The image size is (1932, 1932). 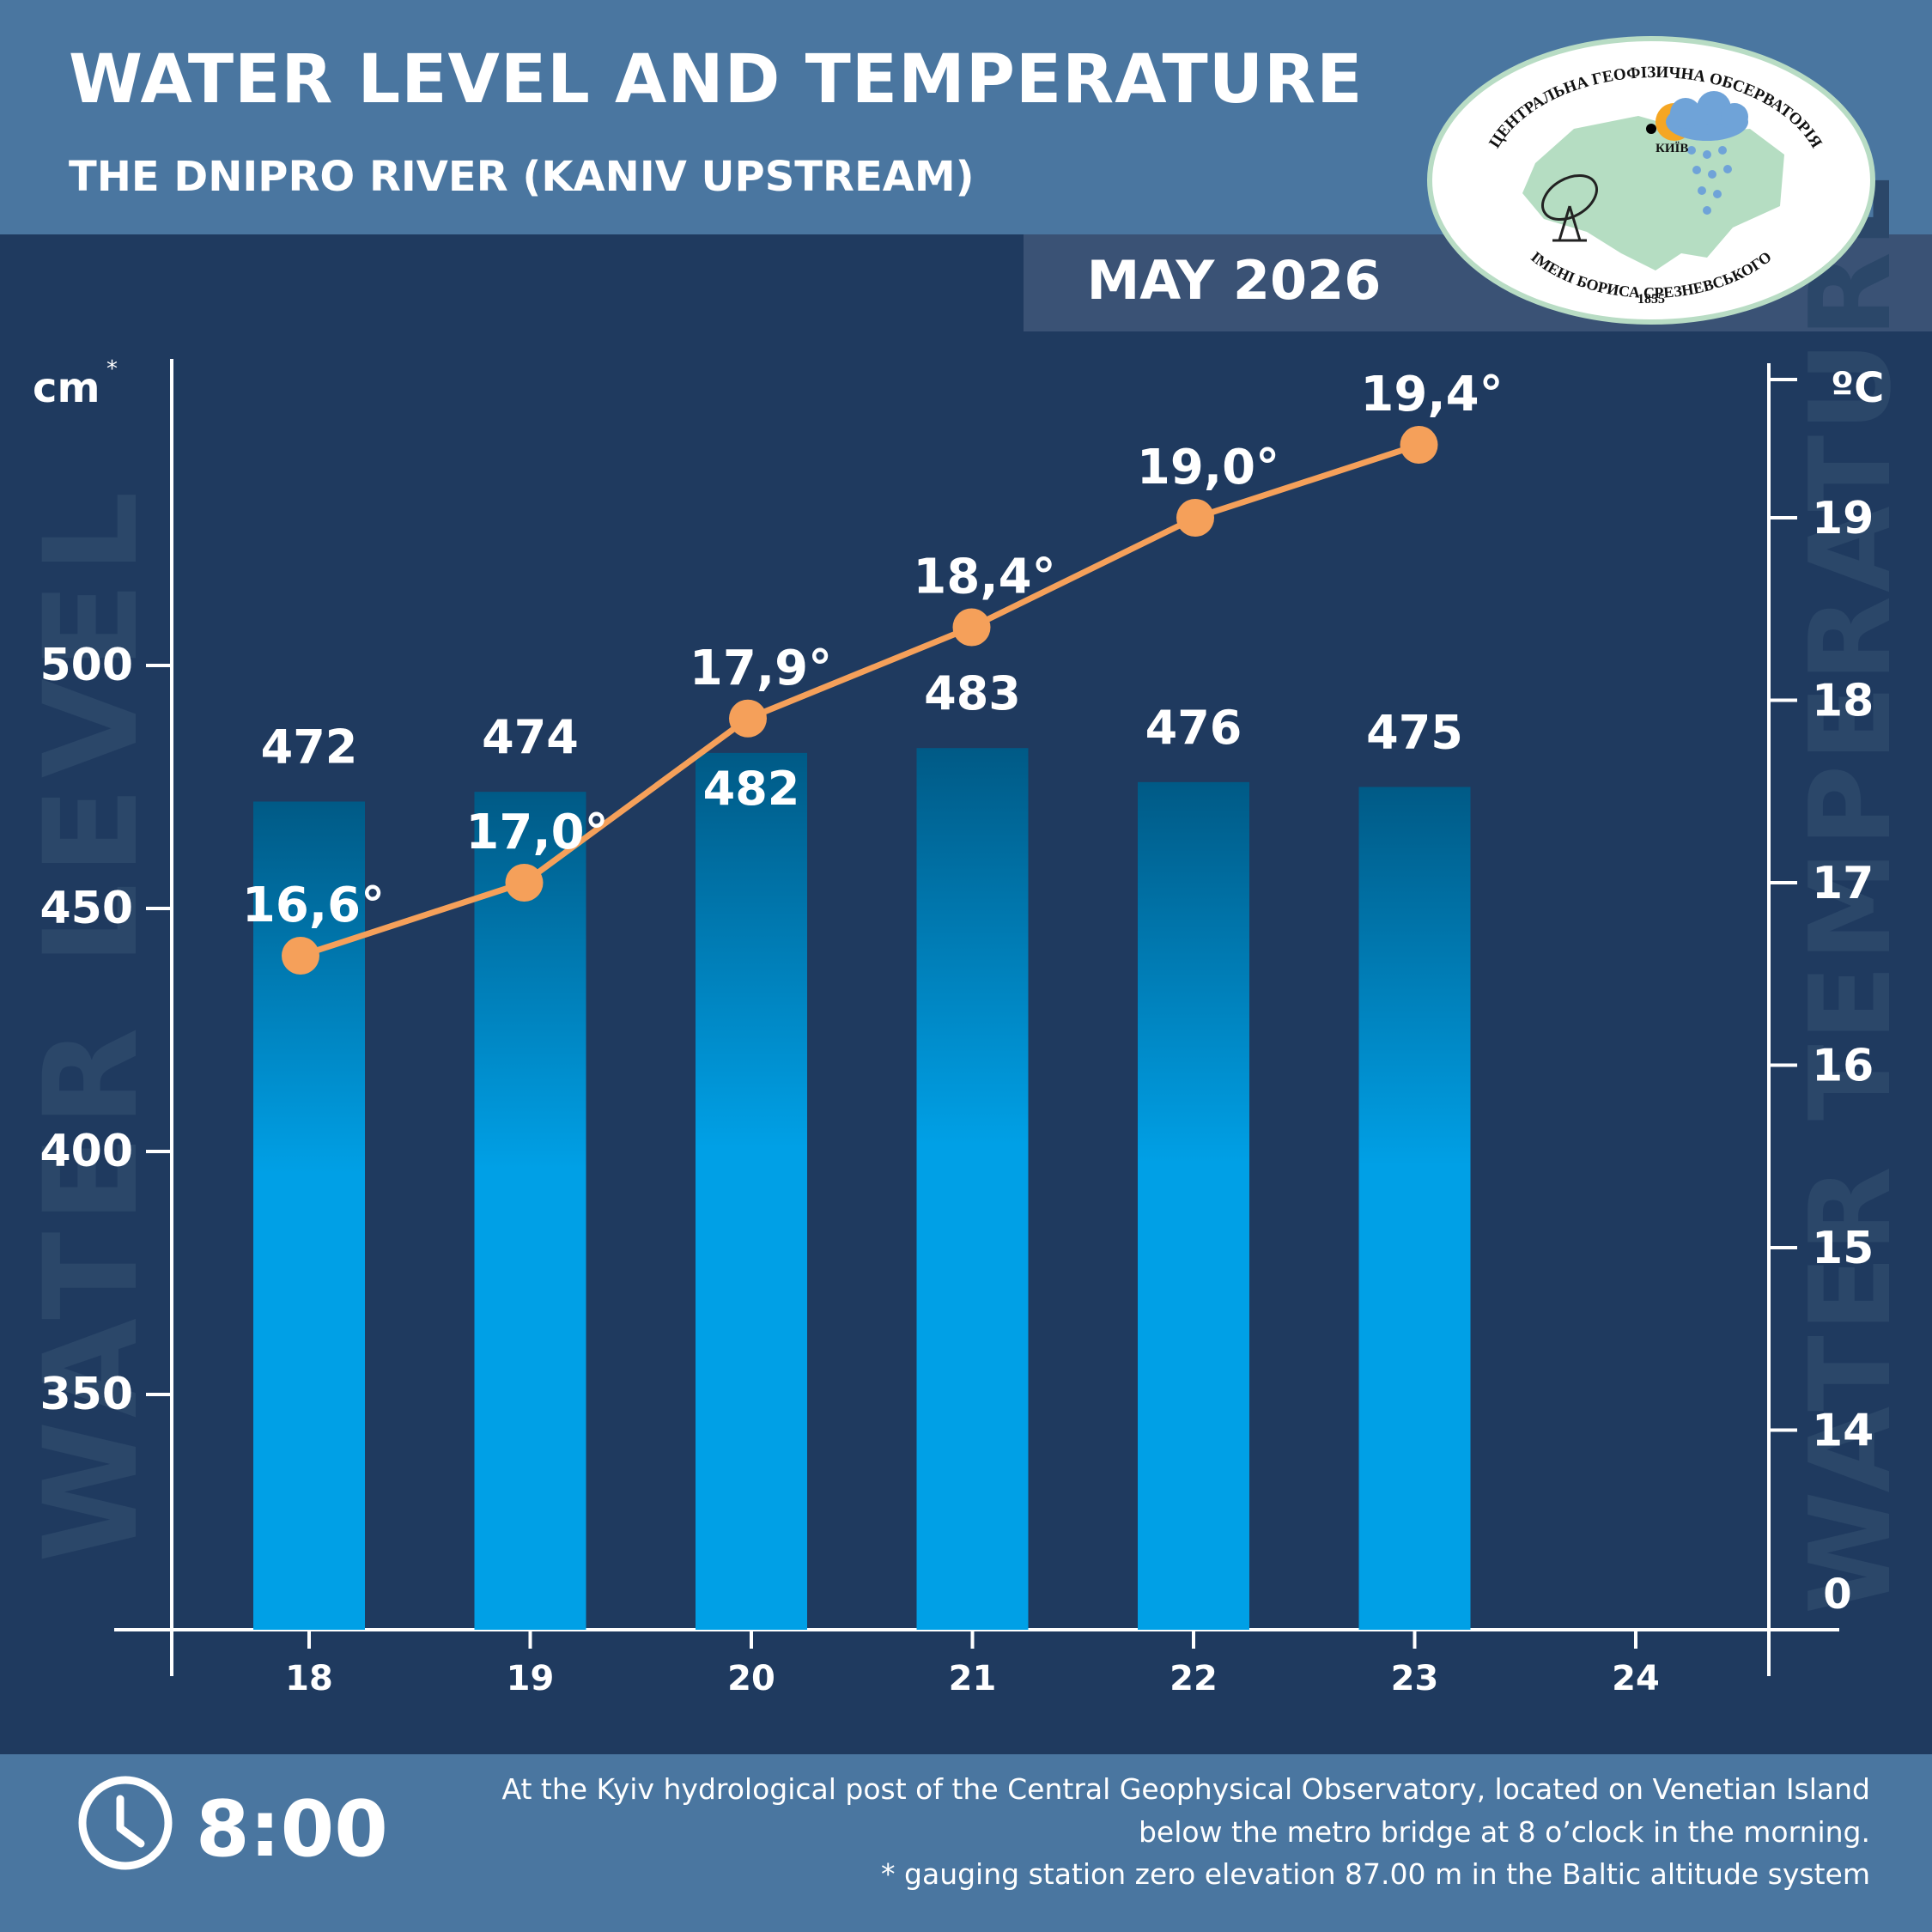 I want to click on right-axis-tick-label: 14, so click(x=1843, y=1431).